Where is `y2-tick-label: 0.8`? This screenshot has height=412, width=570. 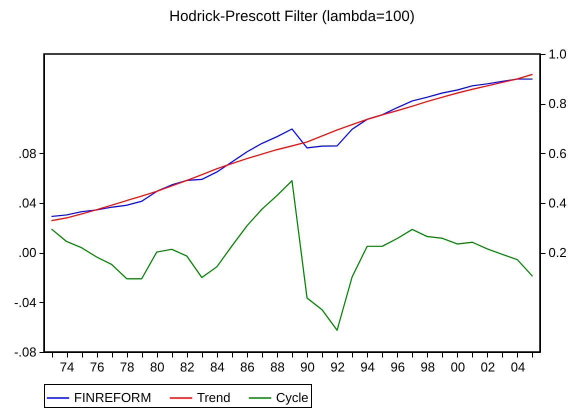 y2-tick-label: 0.8 is located at coordinates (557, 104).